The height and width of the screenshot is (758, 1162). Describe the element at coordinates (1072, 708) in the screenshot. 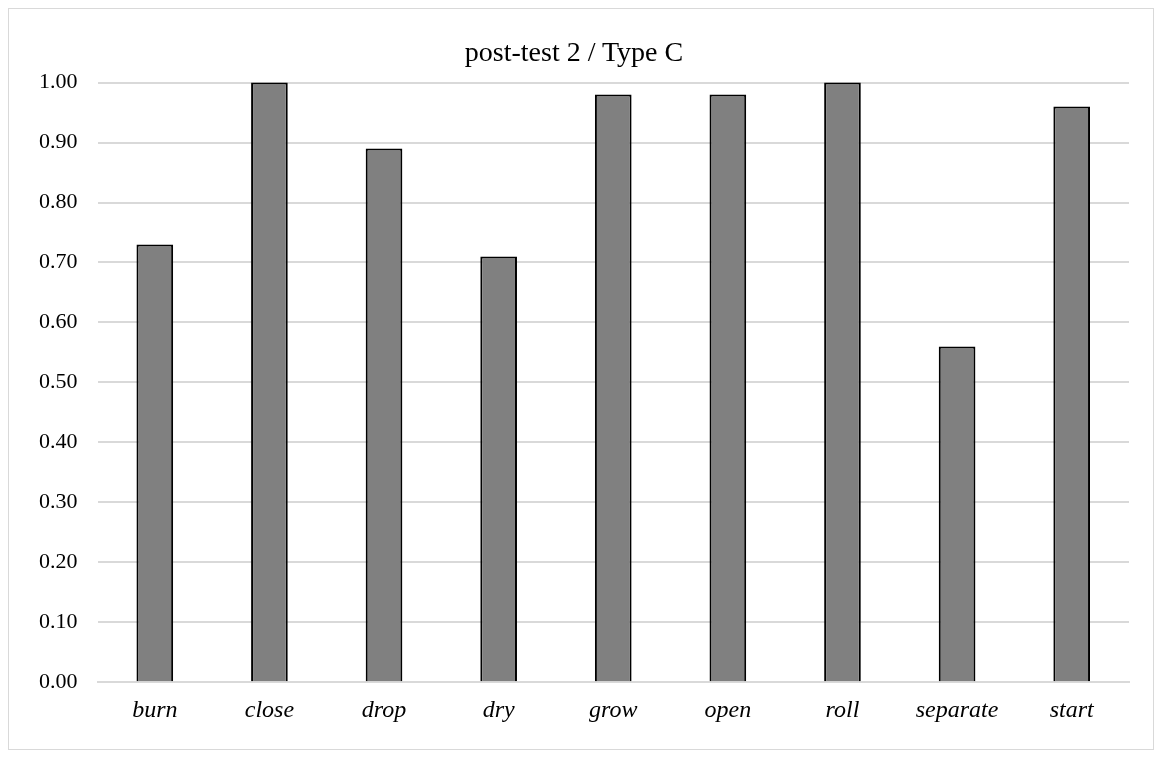

I see `x-tick-label: start` at that location.